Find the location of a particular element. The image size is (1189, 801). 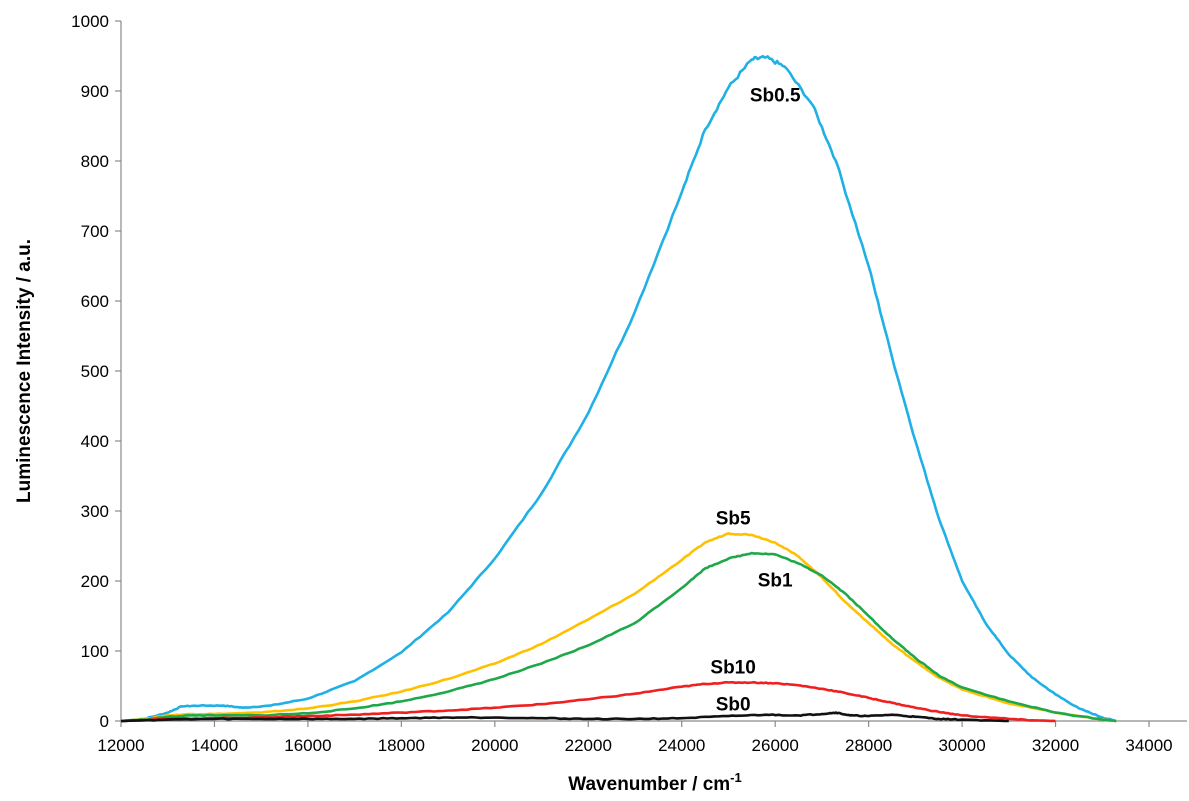

y-tick-label: 400 is located at coordinates (95, 441).